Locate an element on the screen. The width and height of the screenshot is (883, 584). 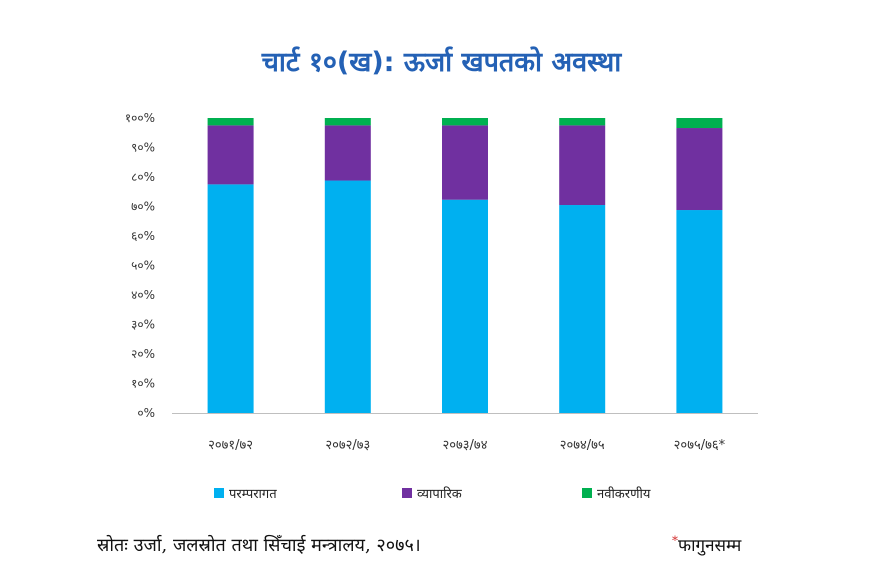
legend-item-traditional: परम्परागत is located at coordinates (245, 493).